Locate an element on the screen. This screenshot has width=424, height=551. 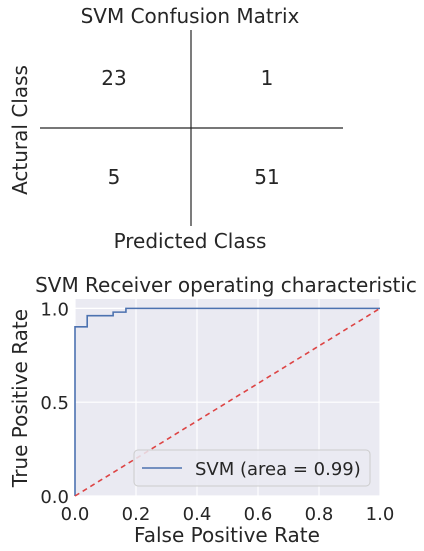
cm-xlabel: Predicted Class is located at coordinates (190, 241).